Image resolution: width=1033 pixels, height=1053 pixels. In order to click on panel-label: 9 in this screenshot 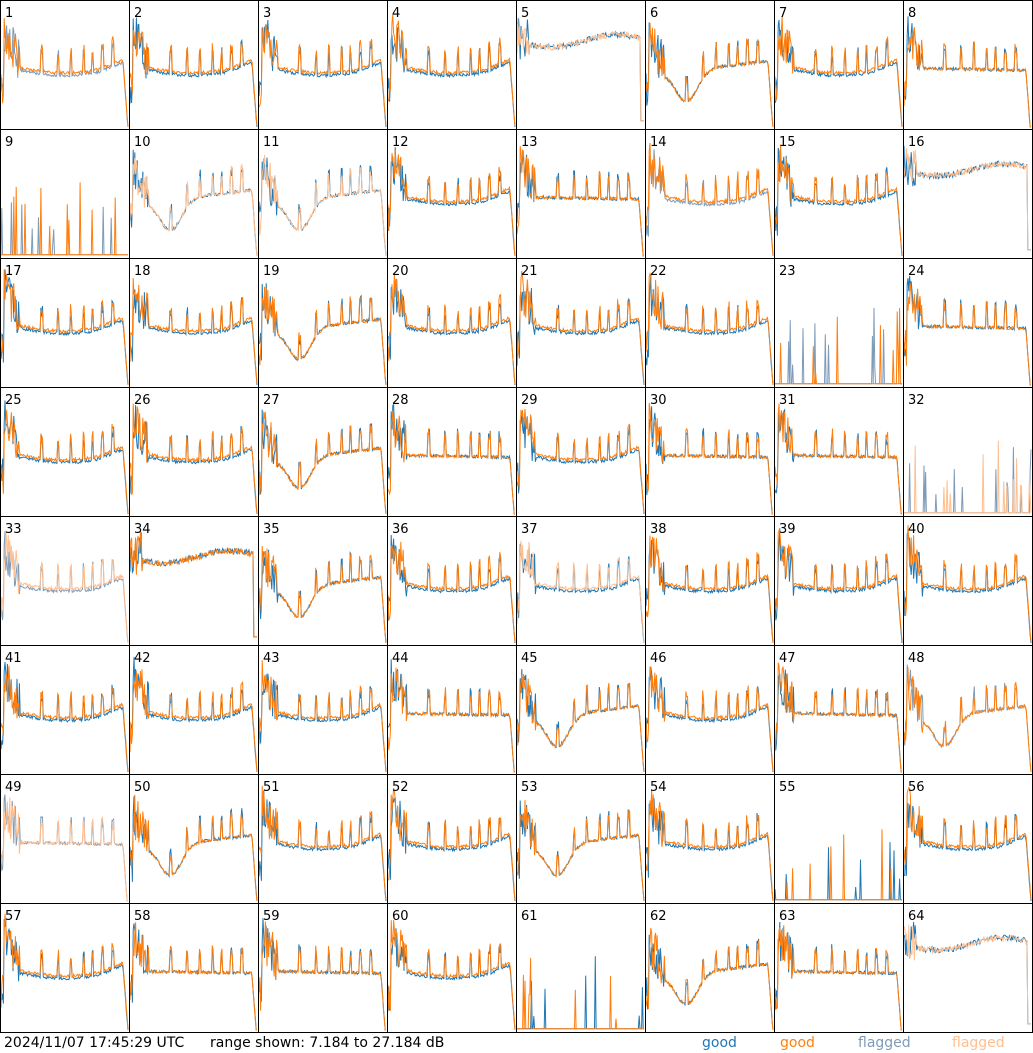, I will do `click(9, 142)`.